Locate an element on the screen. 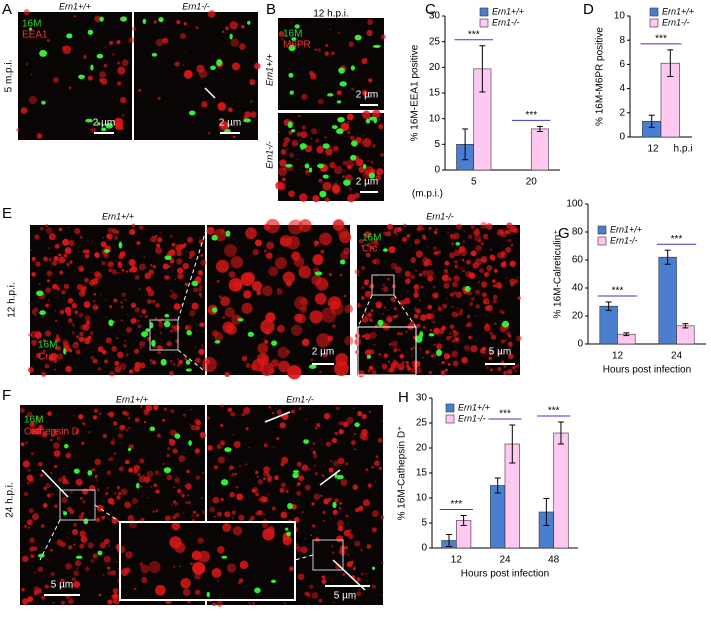 This screenshot has height=622, width=711. error-bar is located at coordinates (608, 306).